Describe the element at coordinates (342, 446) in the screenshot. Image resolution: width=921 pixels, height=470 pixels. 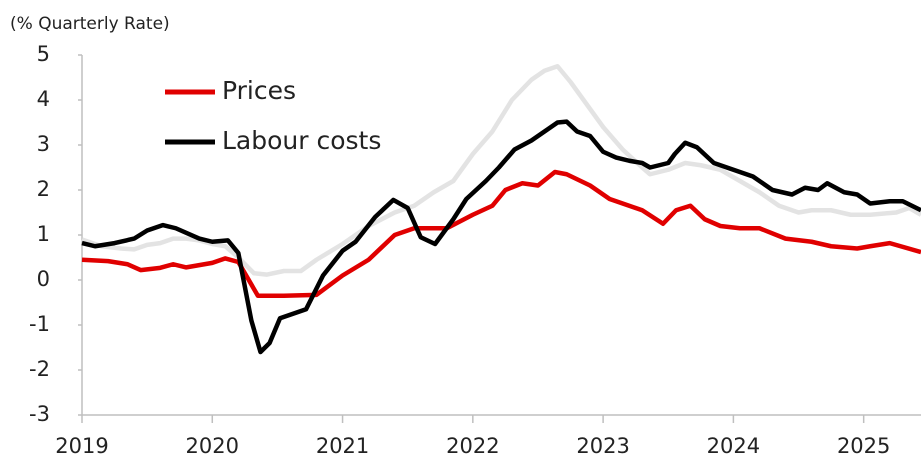
I see `x-tick-label: 2021` at that location.